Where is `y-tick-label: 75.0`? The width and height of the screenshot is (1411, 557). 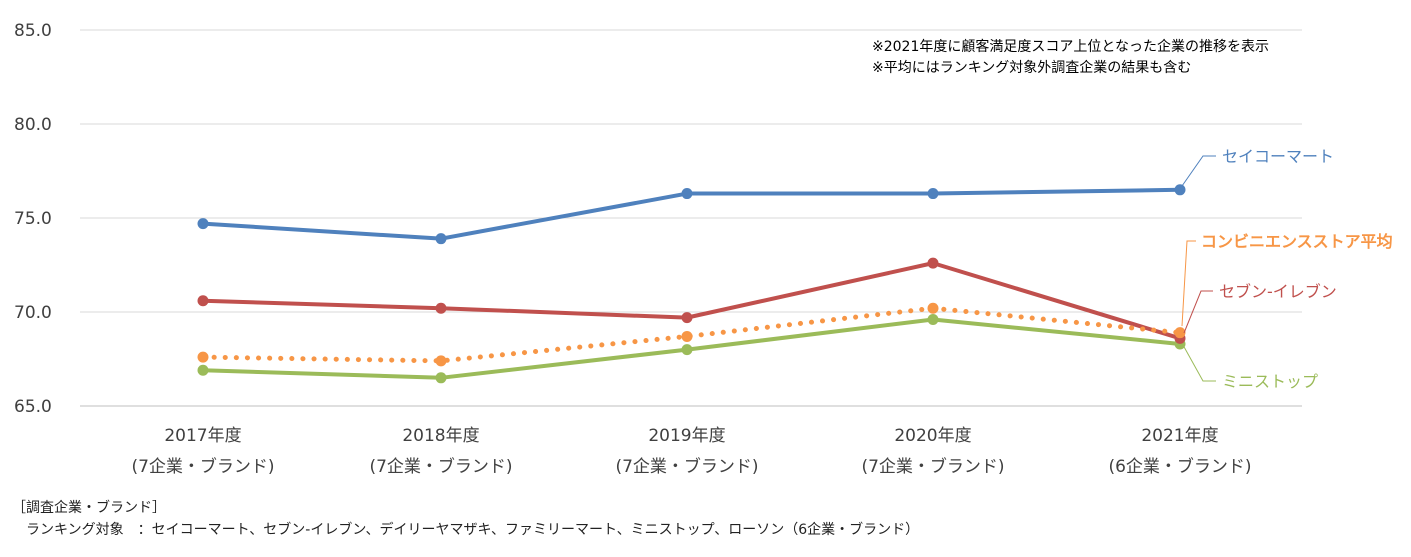 y-tick-label: 75.0 is located at coordinates (33, 219).